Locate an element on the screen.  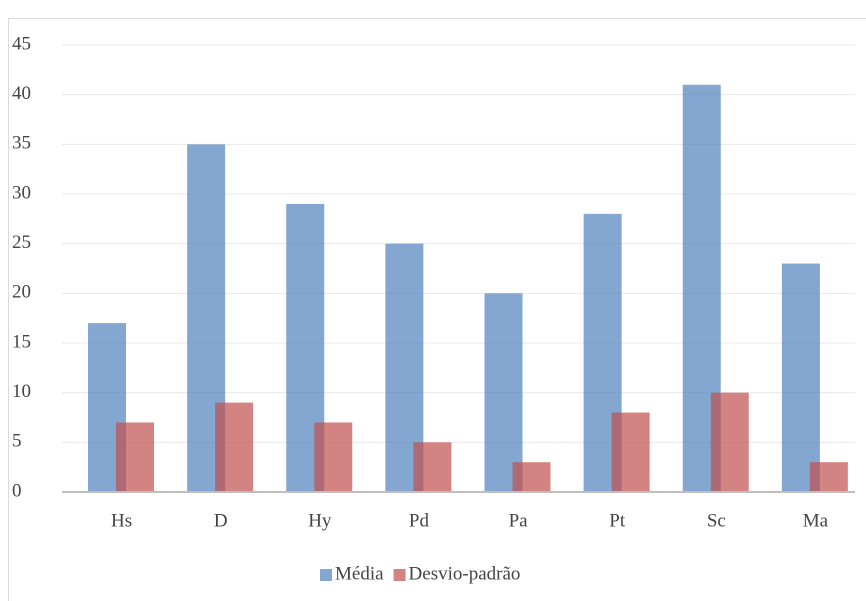
y-tick-label: 30 is located at coordinates (21, 192).